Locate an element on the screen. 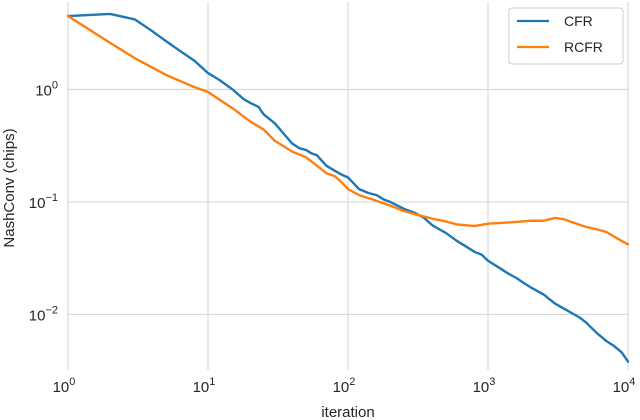 The image size is (640, 420). legend: CFR RCFR is located at coordinates (566, 36).